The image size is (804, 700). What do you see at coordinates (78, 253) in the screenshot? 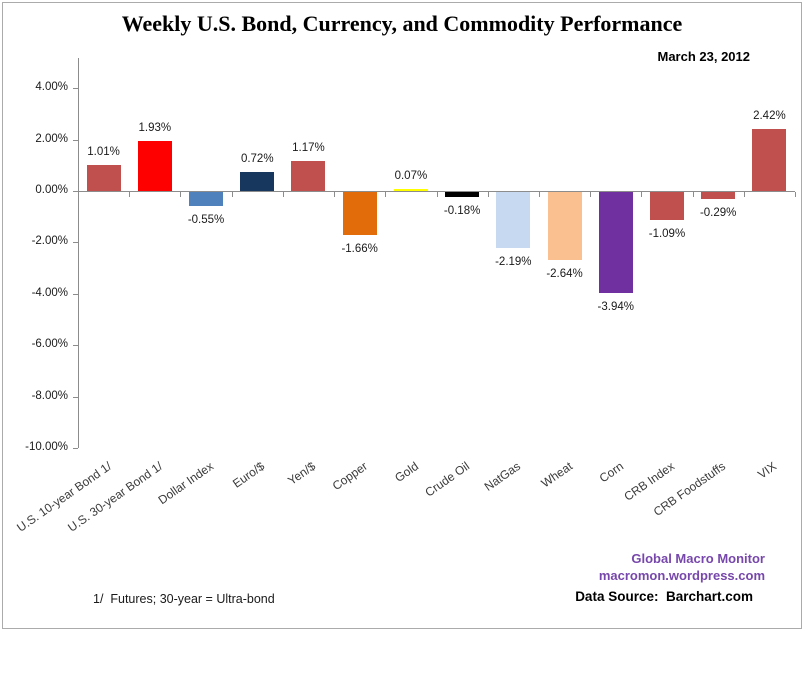
I see `y-axis-line` at bounding box center [78, 253].